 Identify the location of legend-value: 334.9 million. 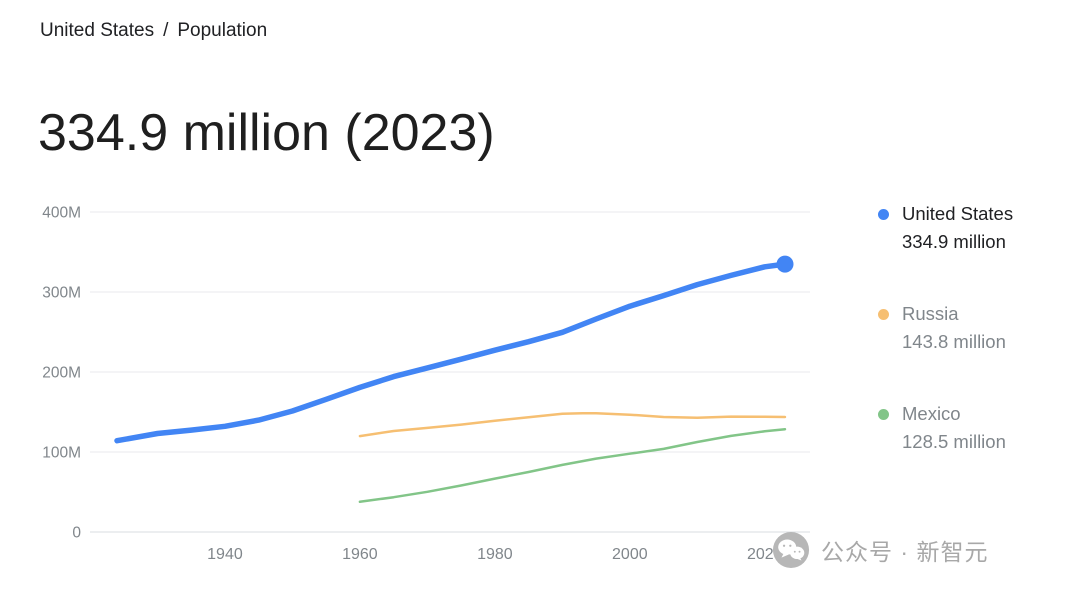
(954, 241).